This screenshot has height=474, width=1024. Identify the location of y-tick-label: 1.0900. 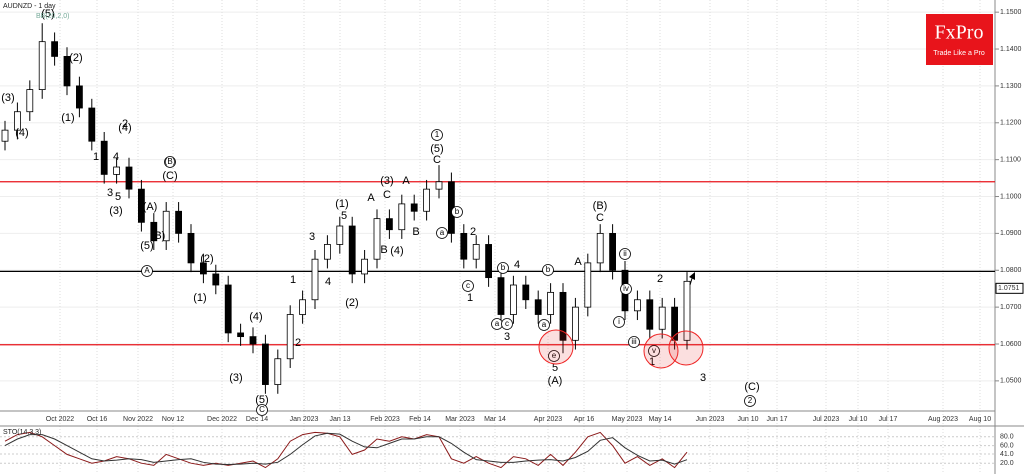
(1011, 233).